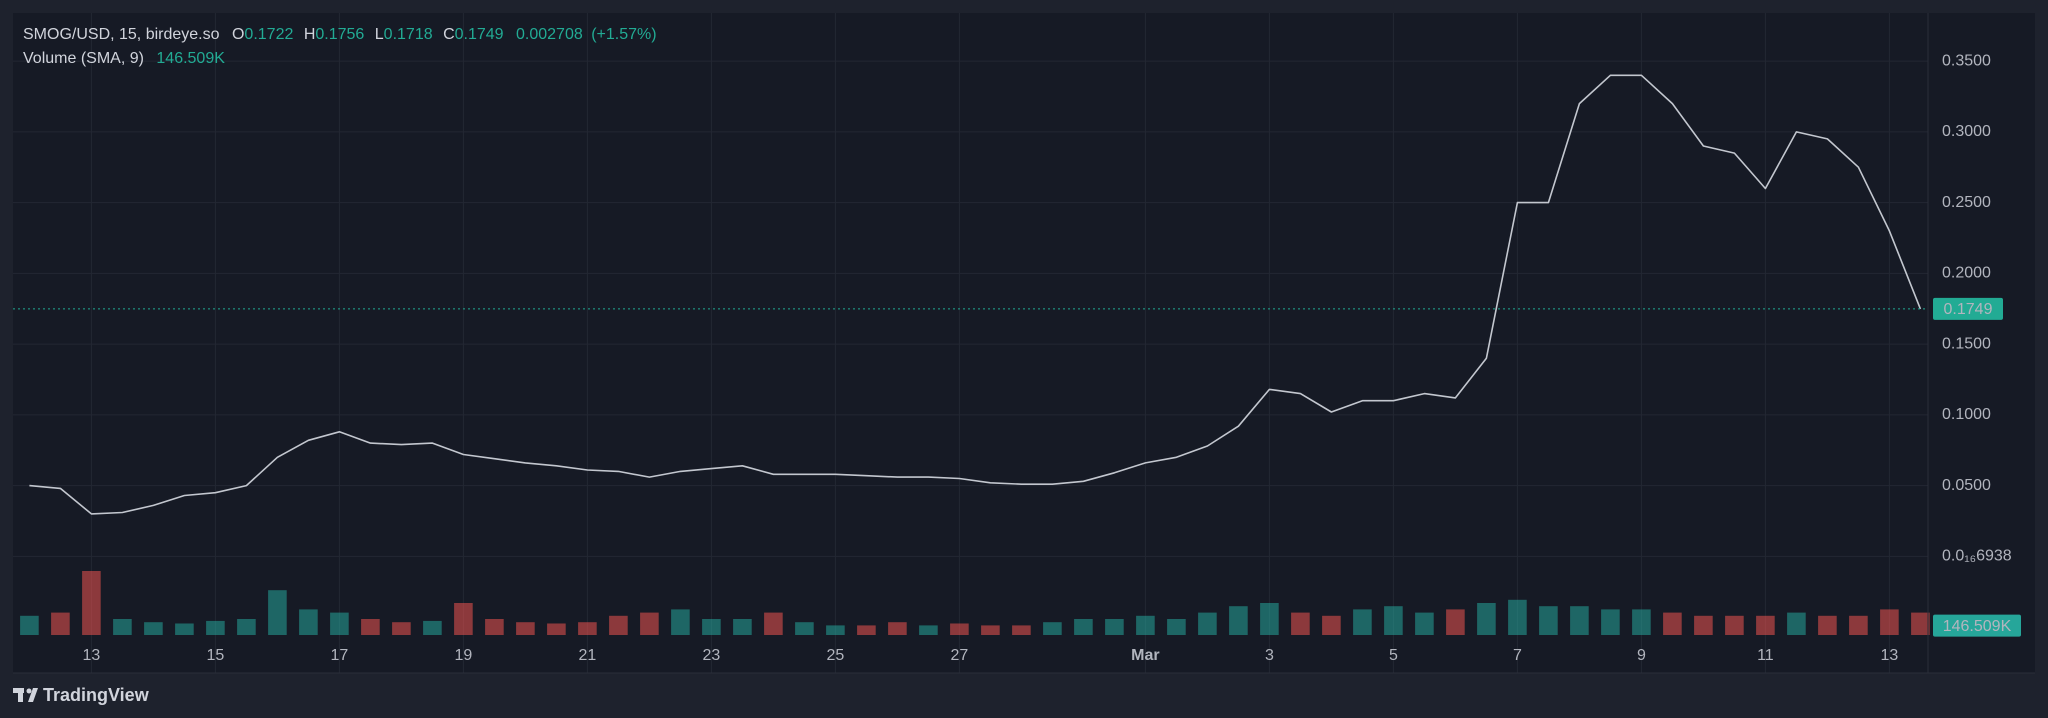 Image resolution: width=2048 pixels, height=718 pixels. I want to click on x-tick-label: 5, so click(1393, 655).